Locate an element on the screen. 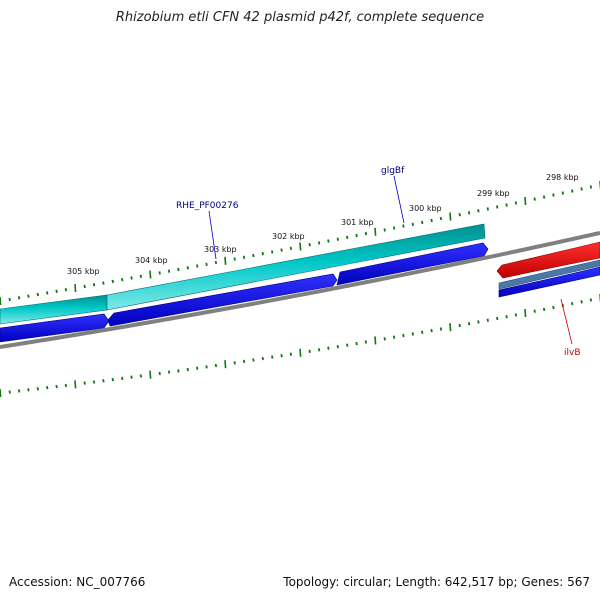 Image resolution: width=600 pixels, height=600 pixels. right-features is located at coordinates (548, 269).